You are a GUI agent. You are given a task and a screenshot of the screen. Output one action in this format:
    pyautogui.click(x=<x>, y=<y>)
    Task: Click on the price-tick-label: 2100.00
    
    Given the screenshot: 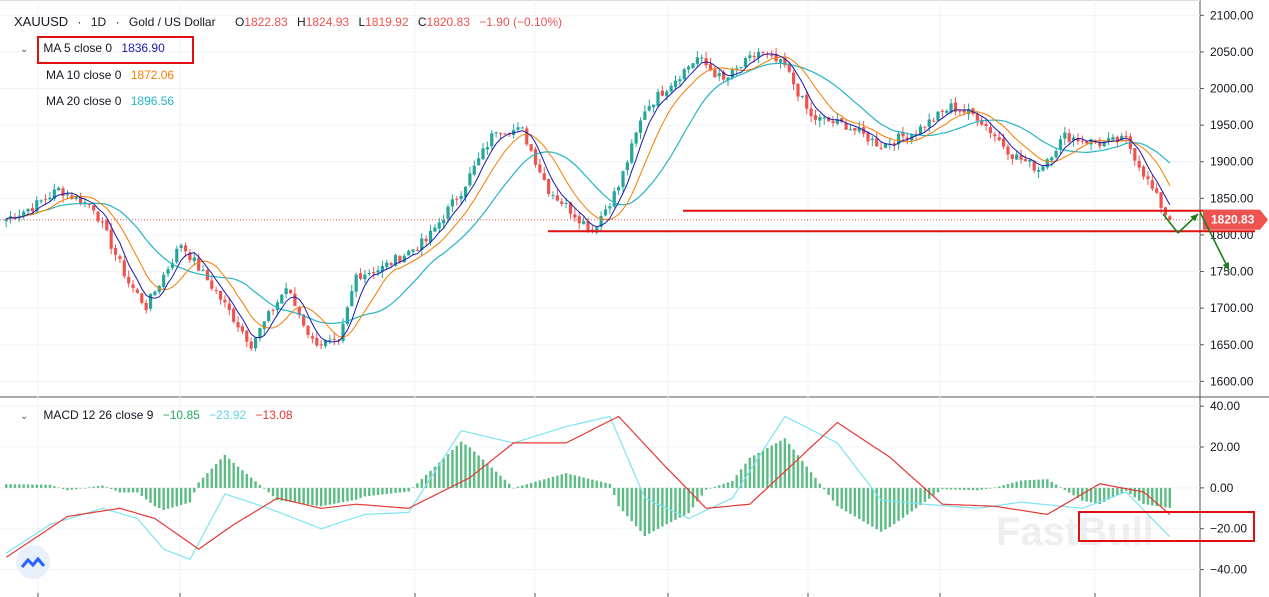 What is the action you would take?
    pyautogui.click(x=1232, y=15)
    